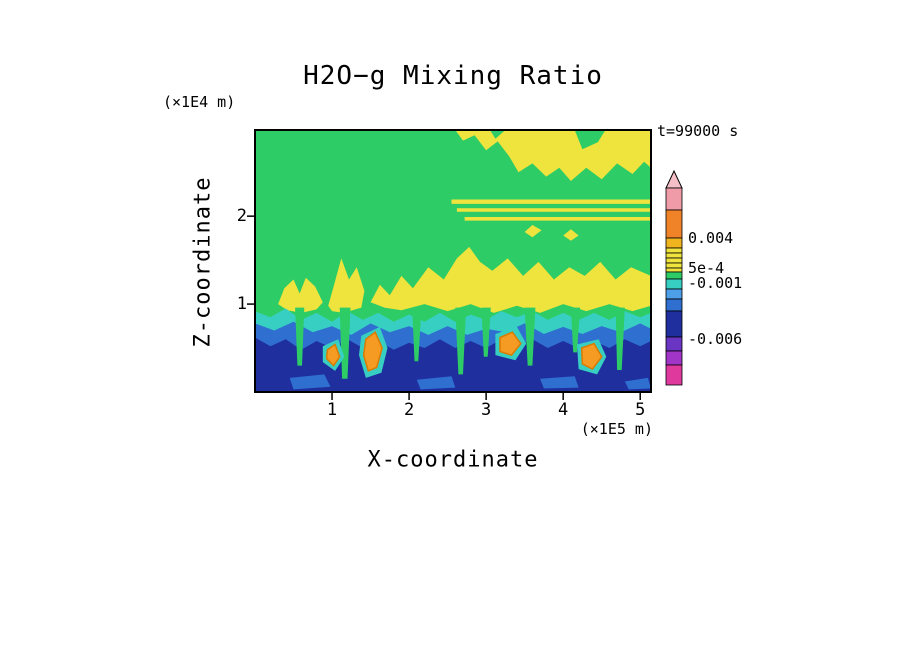 The image size is (904, 654). What do you see at coordinates (409, 410) in the screenshot?
I see `x-tick-label: 2` at bounding box center [409, 410].